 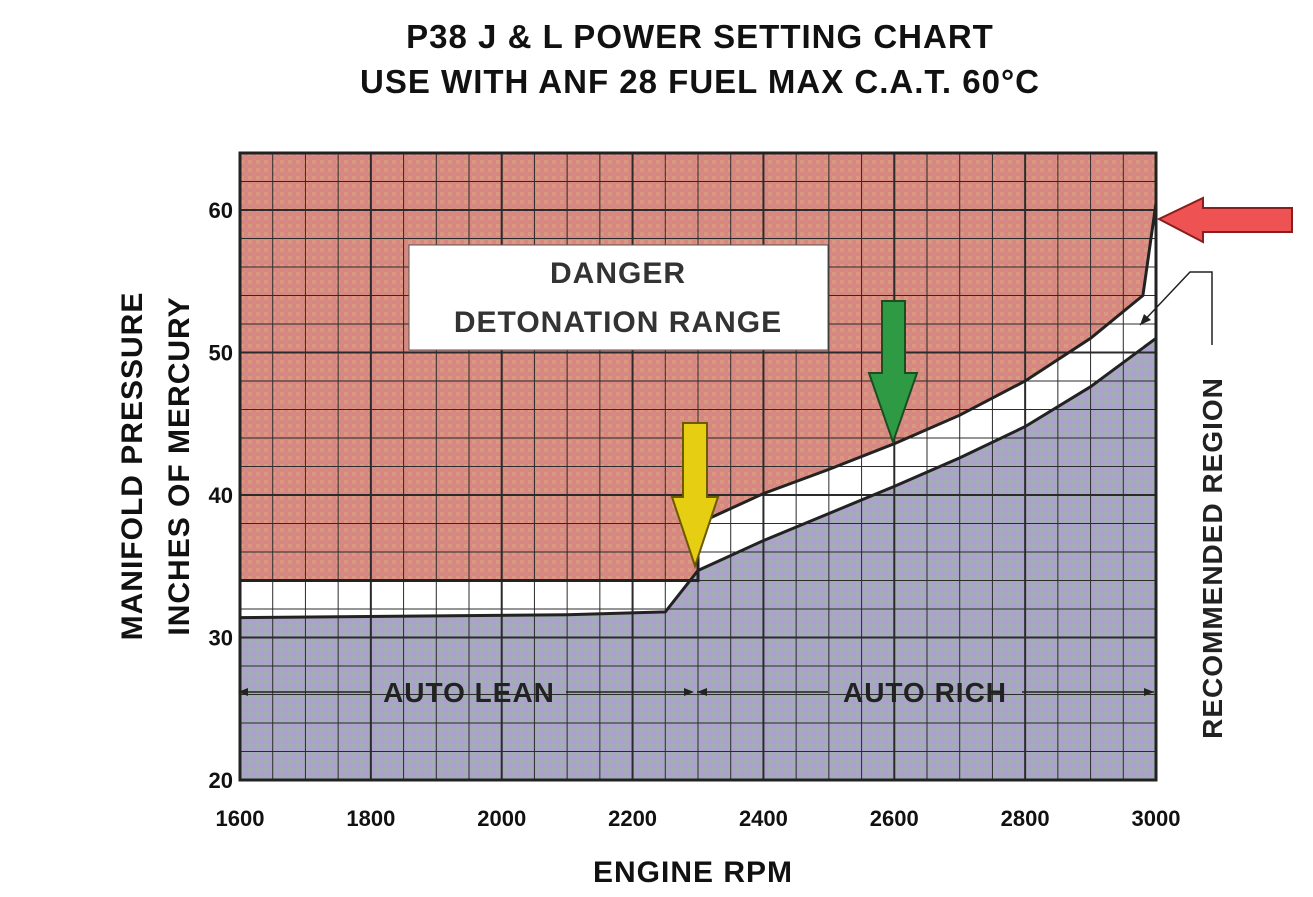 I want to click on chart-subtitle: USE WITH ANF 28 FUEL MAX C.A.T. 60°C, so click(x=700, y=81).